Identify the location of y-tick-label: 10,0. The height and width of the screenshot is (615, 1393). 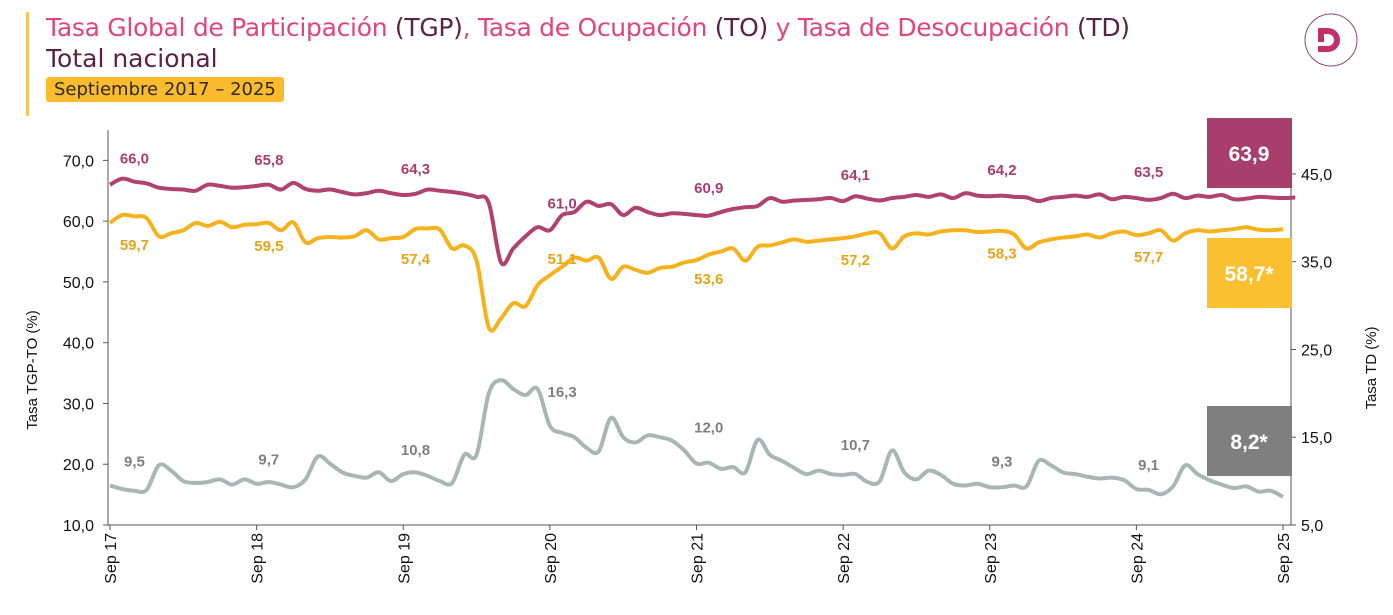
(78, 526).